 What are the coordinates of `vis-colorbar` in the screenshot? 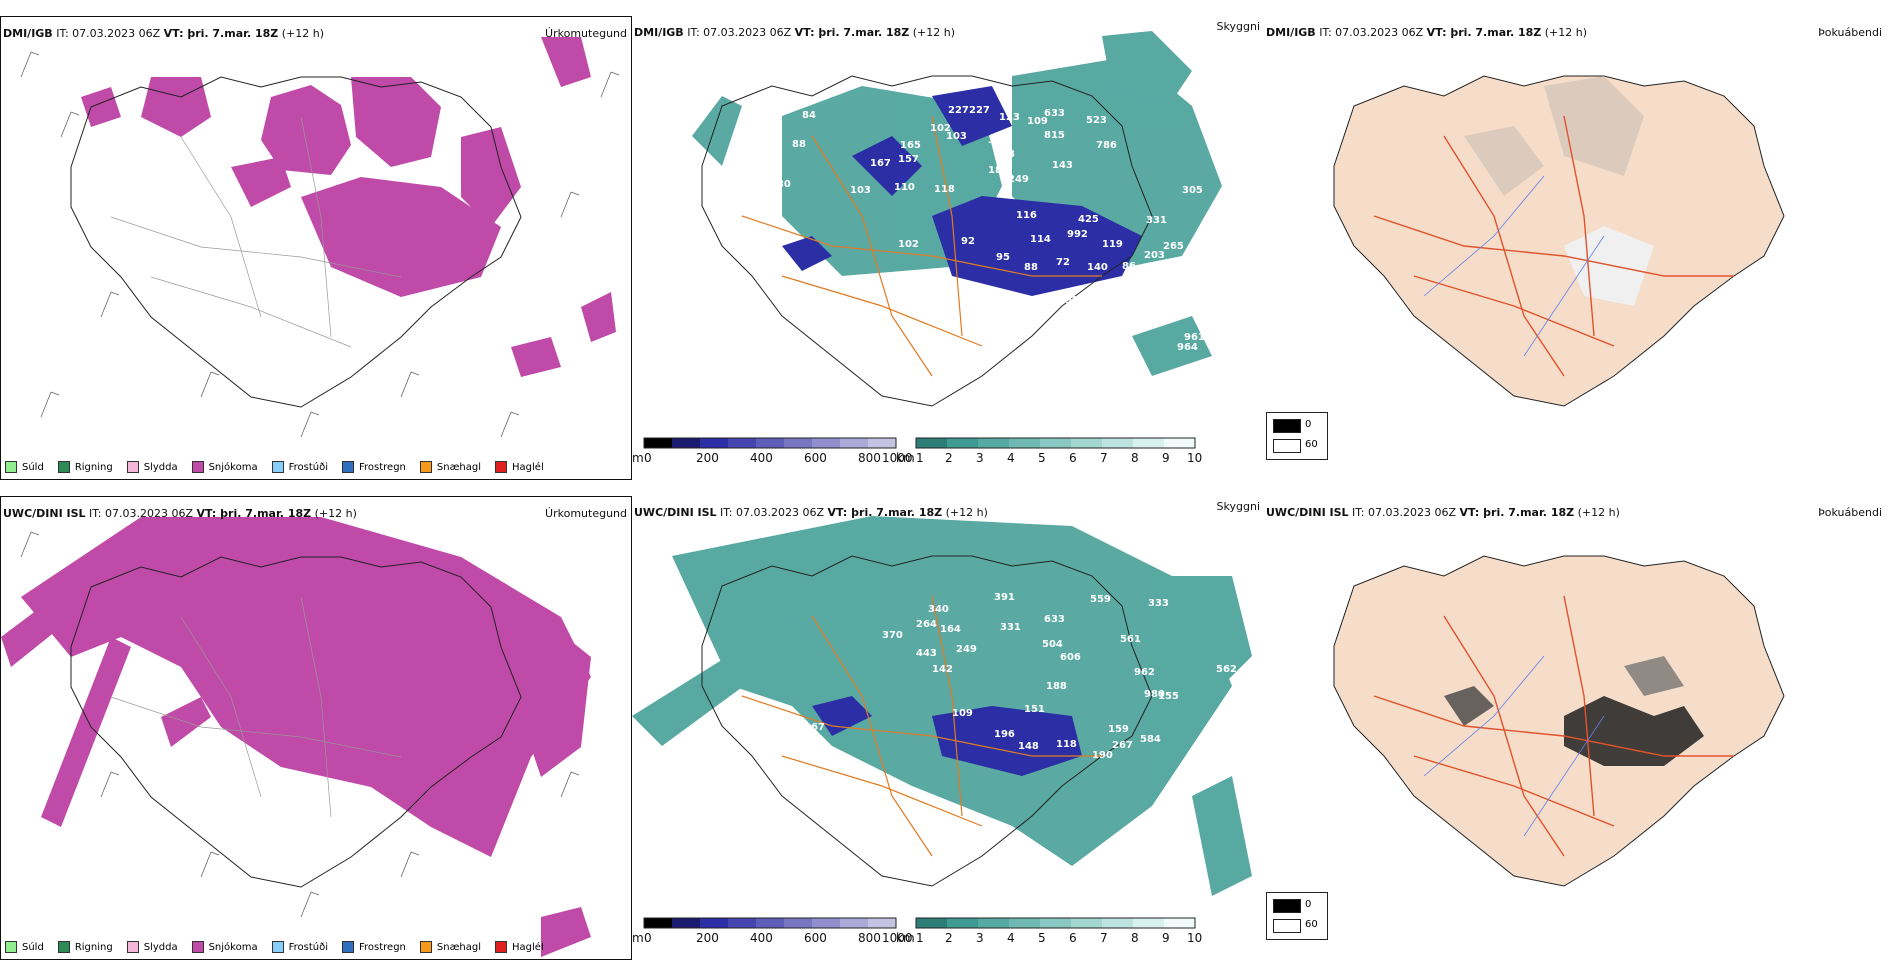 It's located at (1055, 923).